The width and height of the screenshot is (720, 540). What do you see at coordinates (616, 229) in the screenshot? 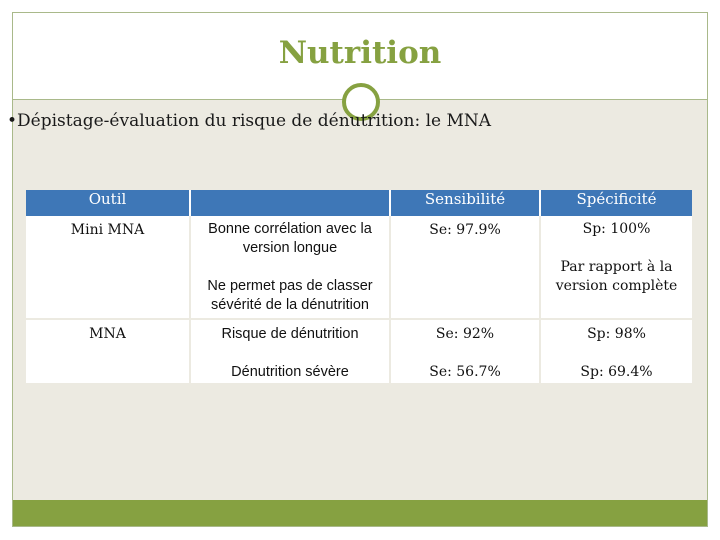
I see `row-specificite: Sp: 100%` at bounding box center [616, 229].